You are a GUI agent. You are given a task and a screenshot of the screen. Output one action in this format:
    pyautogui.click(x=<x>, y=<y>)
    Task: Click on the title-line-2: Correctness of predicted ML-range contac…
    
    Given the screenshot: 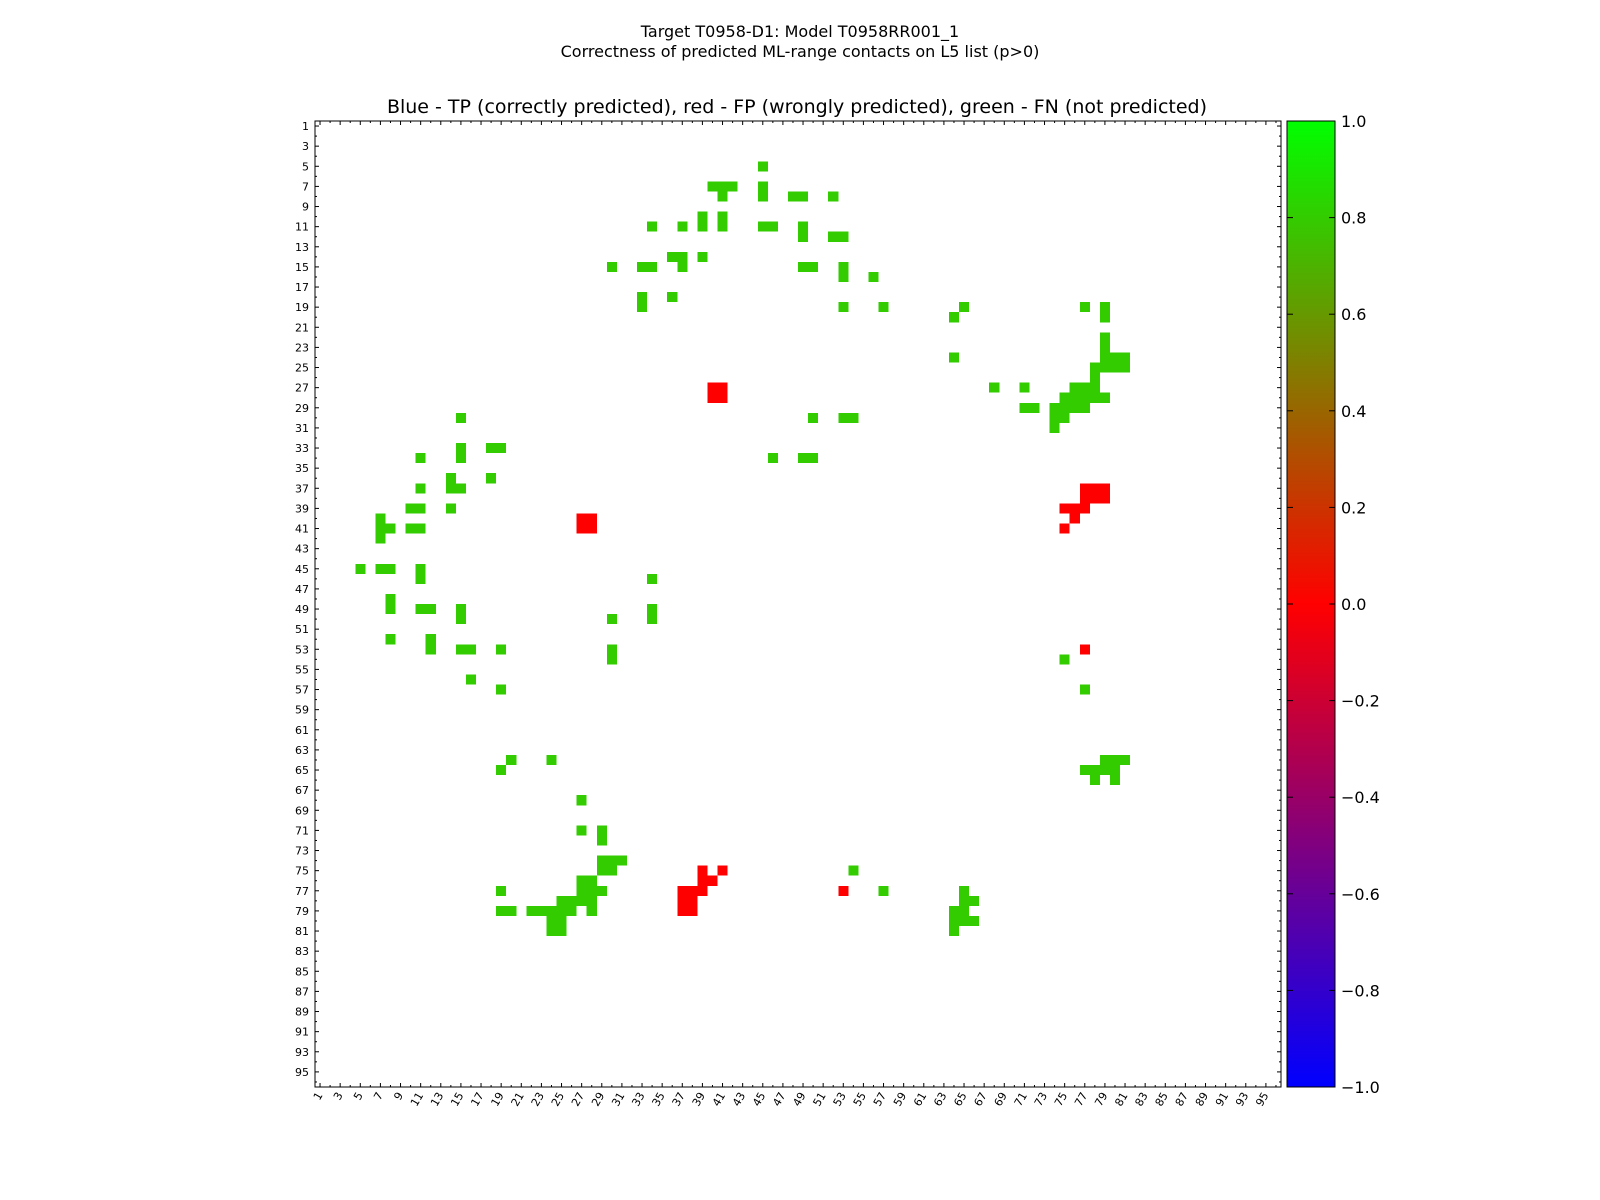 What is the action you would take?
    pyautogui.click(x=800, y=51)
    